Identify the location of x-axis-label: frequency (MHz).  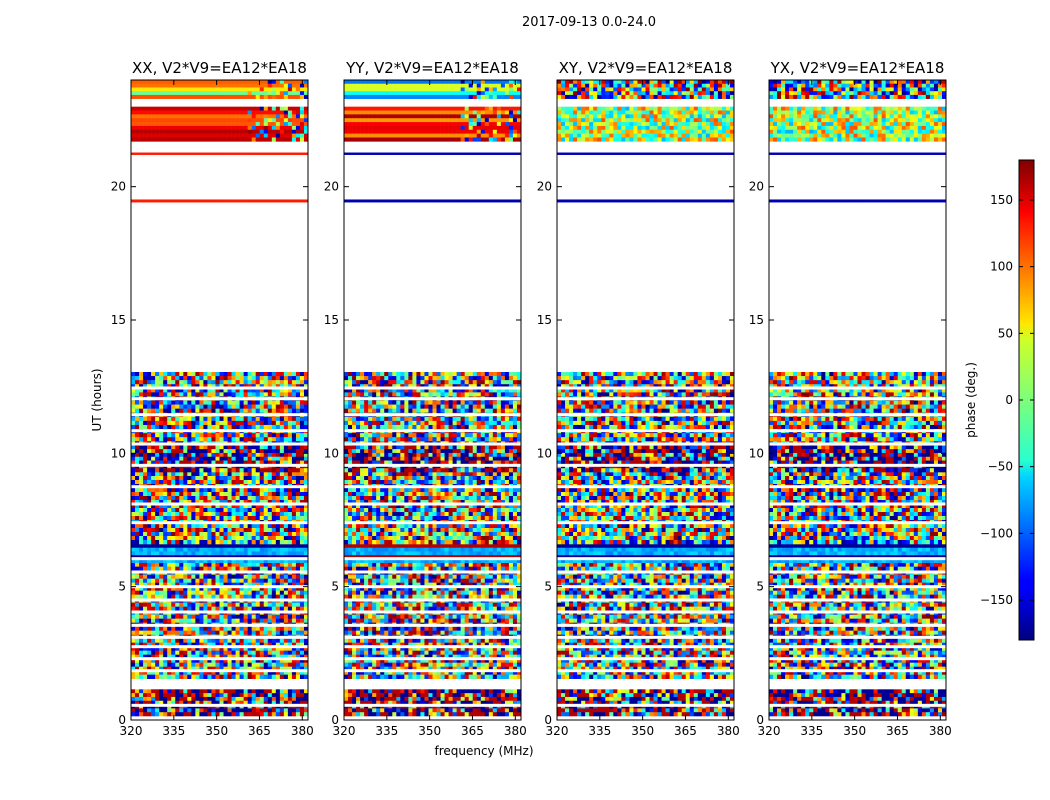
(483, 751).